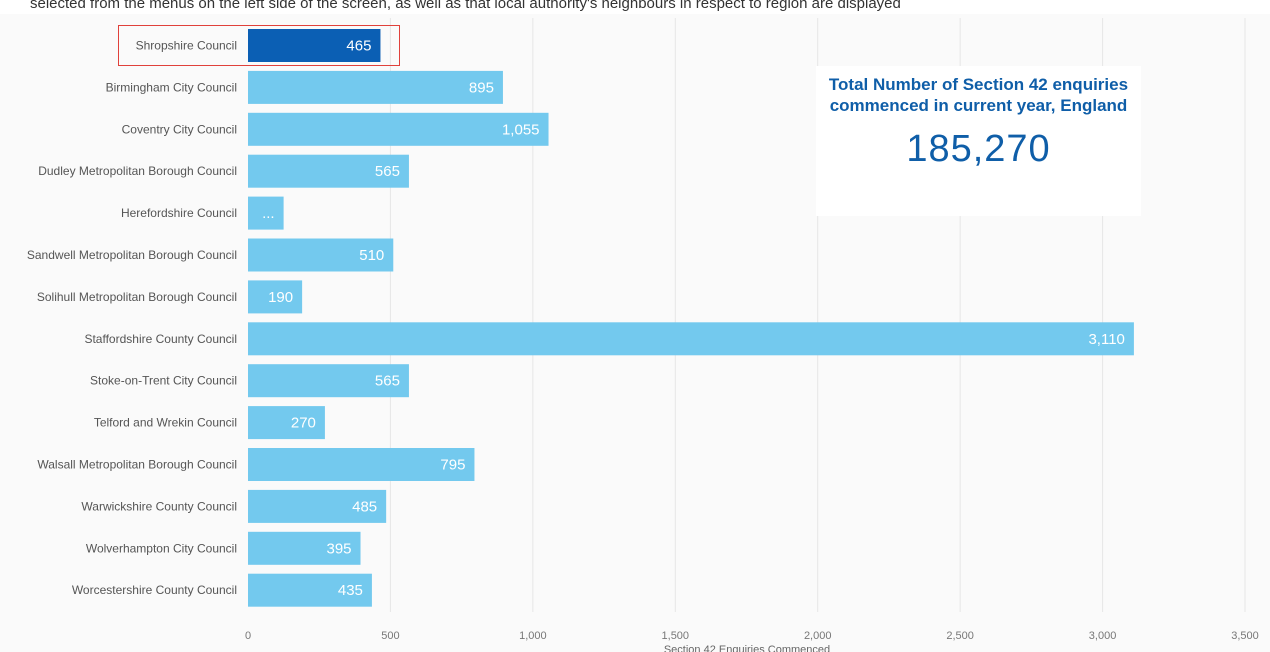 This screenshot has width=1270, height=652. What do you see at coordinates (280, 297) in the screenshot?
I see `value-label: 190` at bounding box center [280, 297].